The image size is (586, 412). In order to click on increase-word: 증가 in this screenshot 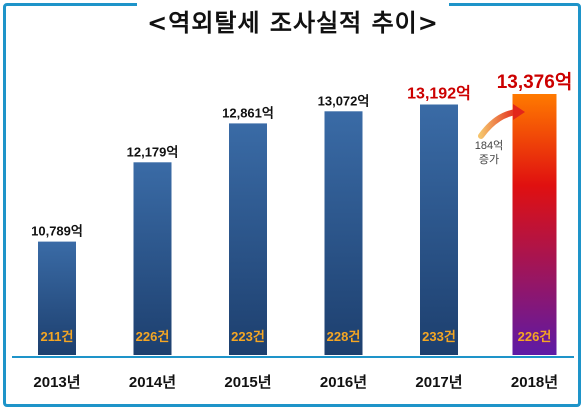, I will do `click(489, 159)`.